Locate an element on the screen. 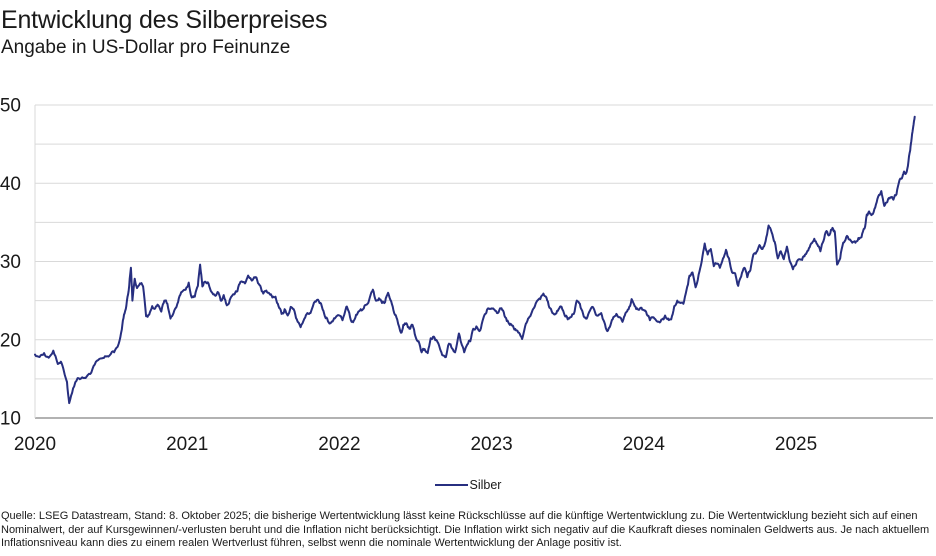 Image resolution: width=936 pixels, height=556 pixels. legend-line-swatch is located at coordinates (451, 485).